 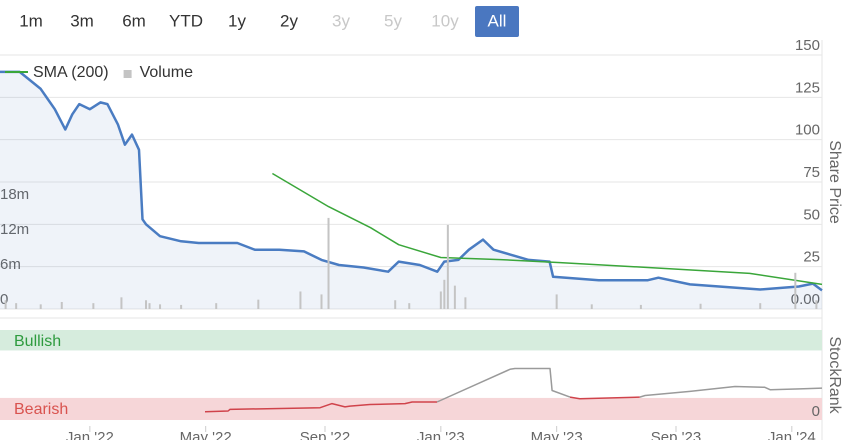 What do you see at coordinates (834, 375) in the screenshot?
I see `y-axis-title: StockRank` at bounding box center [834, 375].